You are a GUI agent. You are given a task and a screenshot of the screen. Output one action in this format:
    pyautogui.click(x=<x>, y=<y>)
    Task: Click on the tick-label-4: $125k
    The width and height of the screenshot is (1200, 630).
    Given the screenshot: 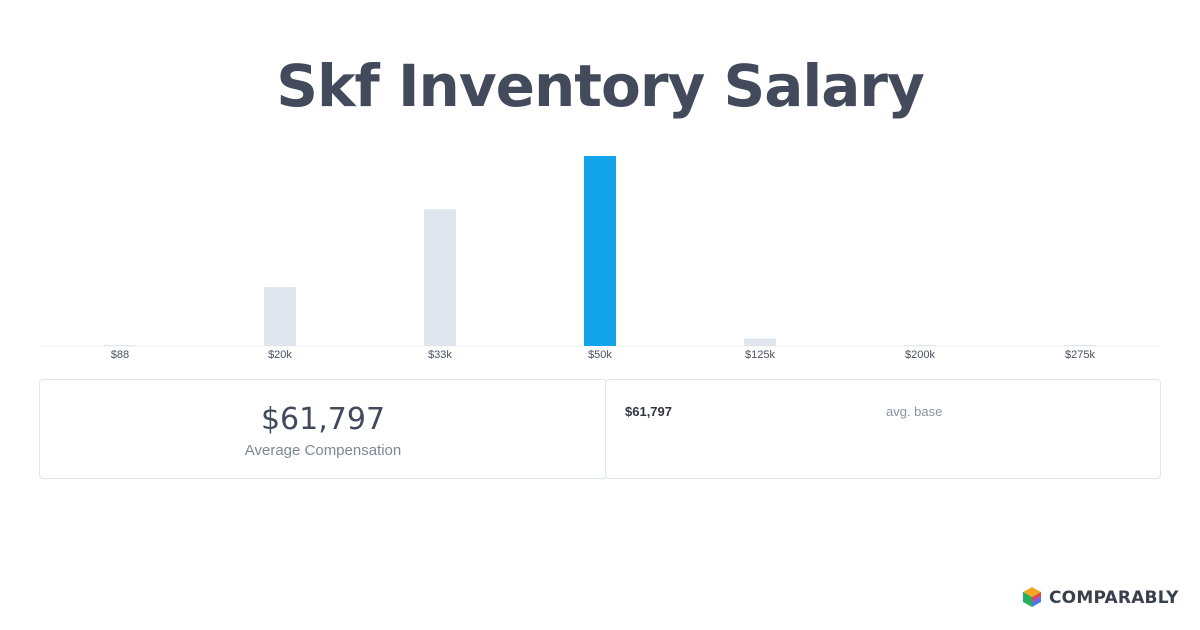 What is the action you would take?
    pyautogui.click(x=760, y=355)
    